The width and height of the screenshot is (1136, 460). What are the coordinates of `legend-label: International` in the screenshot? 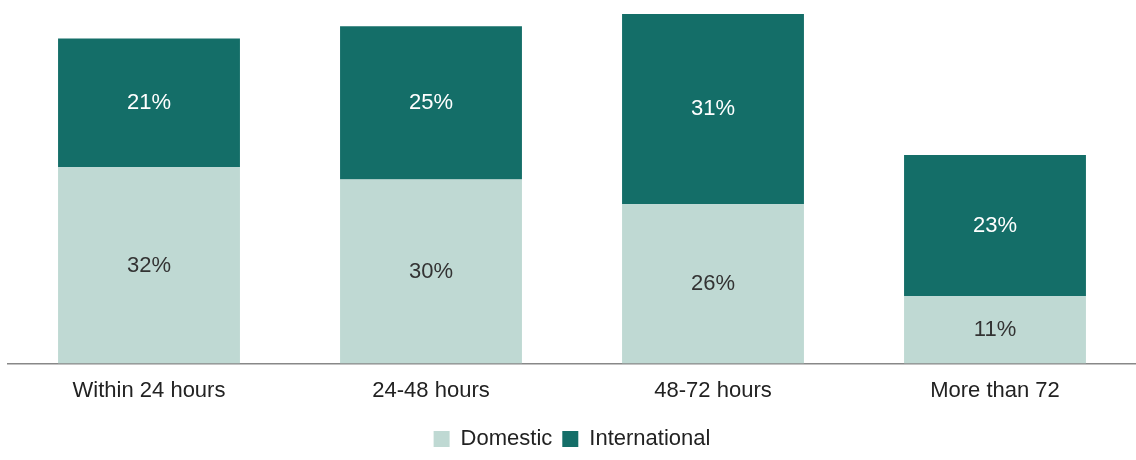 It's located at (650, 438).